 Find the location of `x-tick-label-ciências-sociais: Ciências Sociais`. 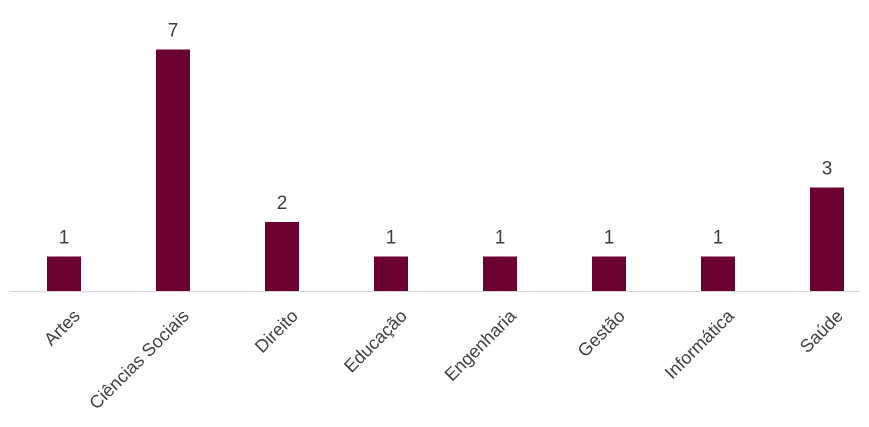

x-tick-label-ciências-sociais: Ciências Sociais is located at coordinates (139, 360).